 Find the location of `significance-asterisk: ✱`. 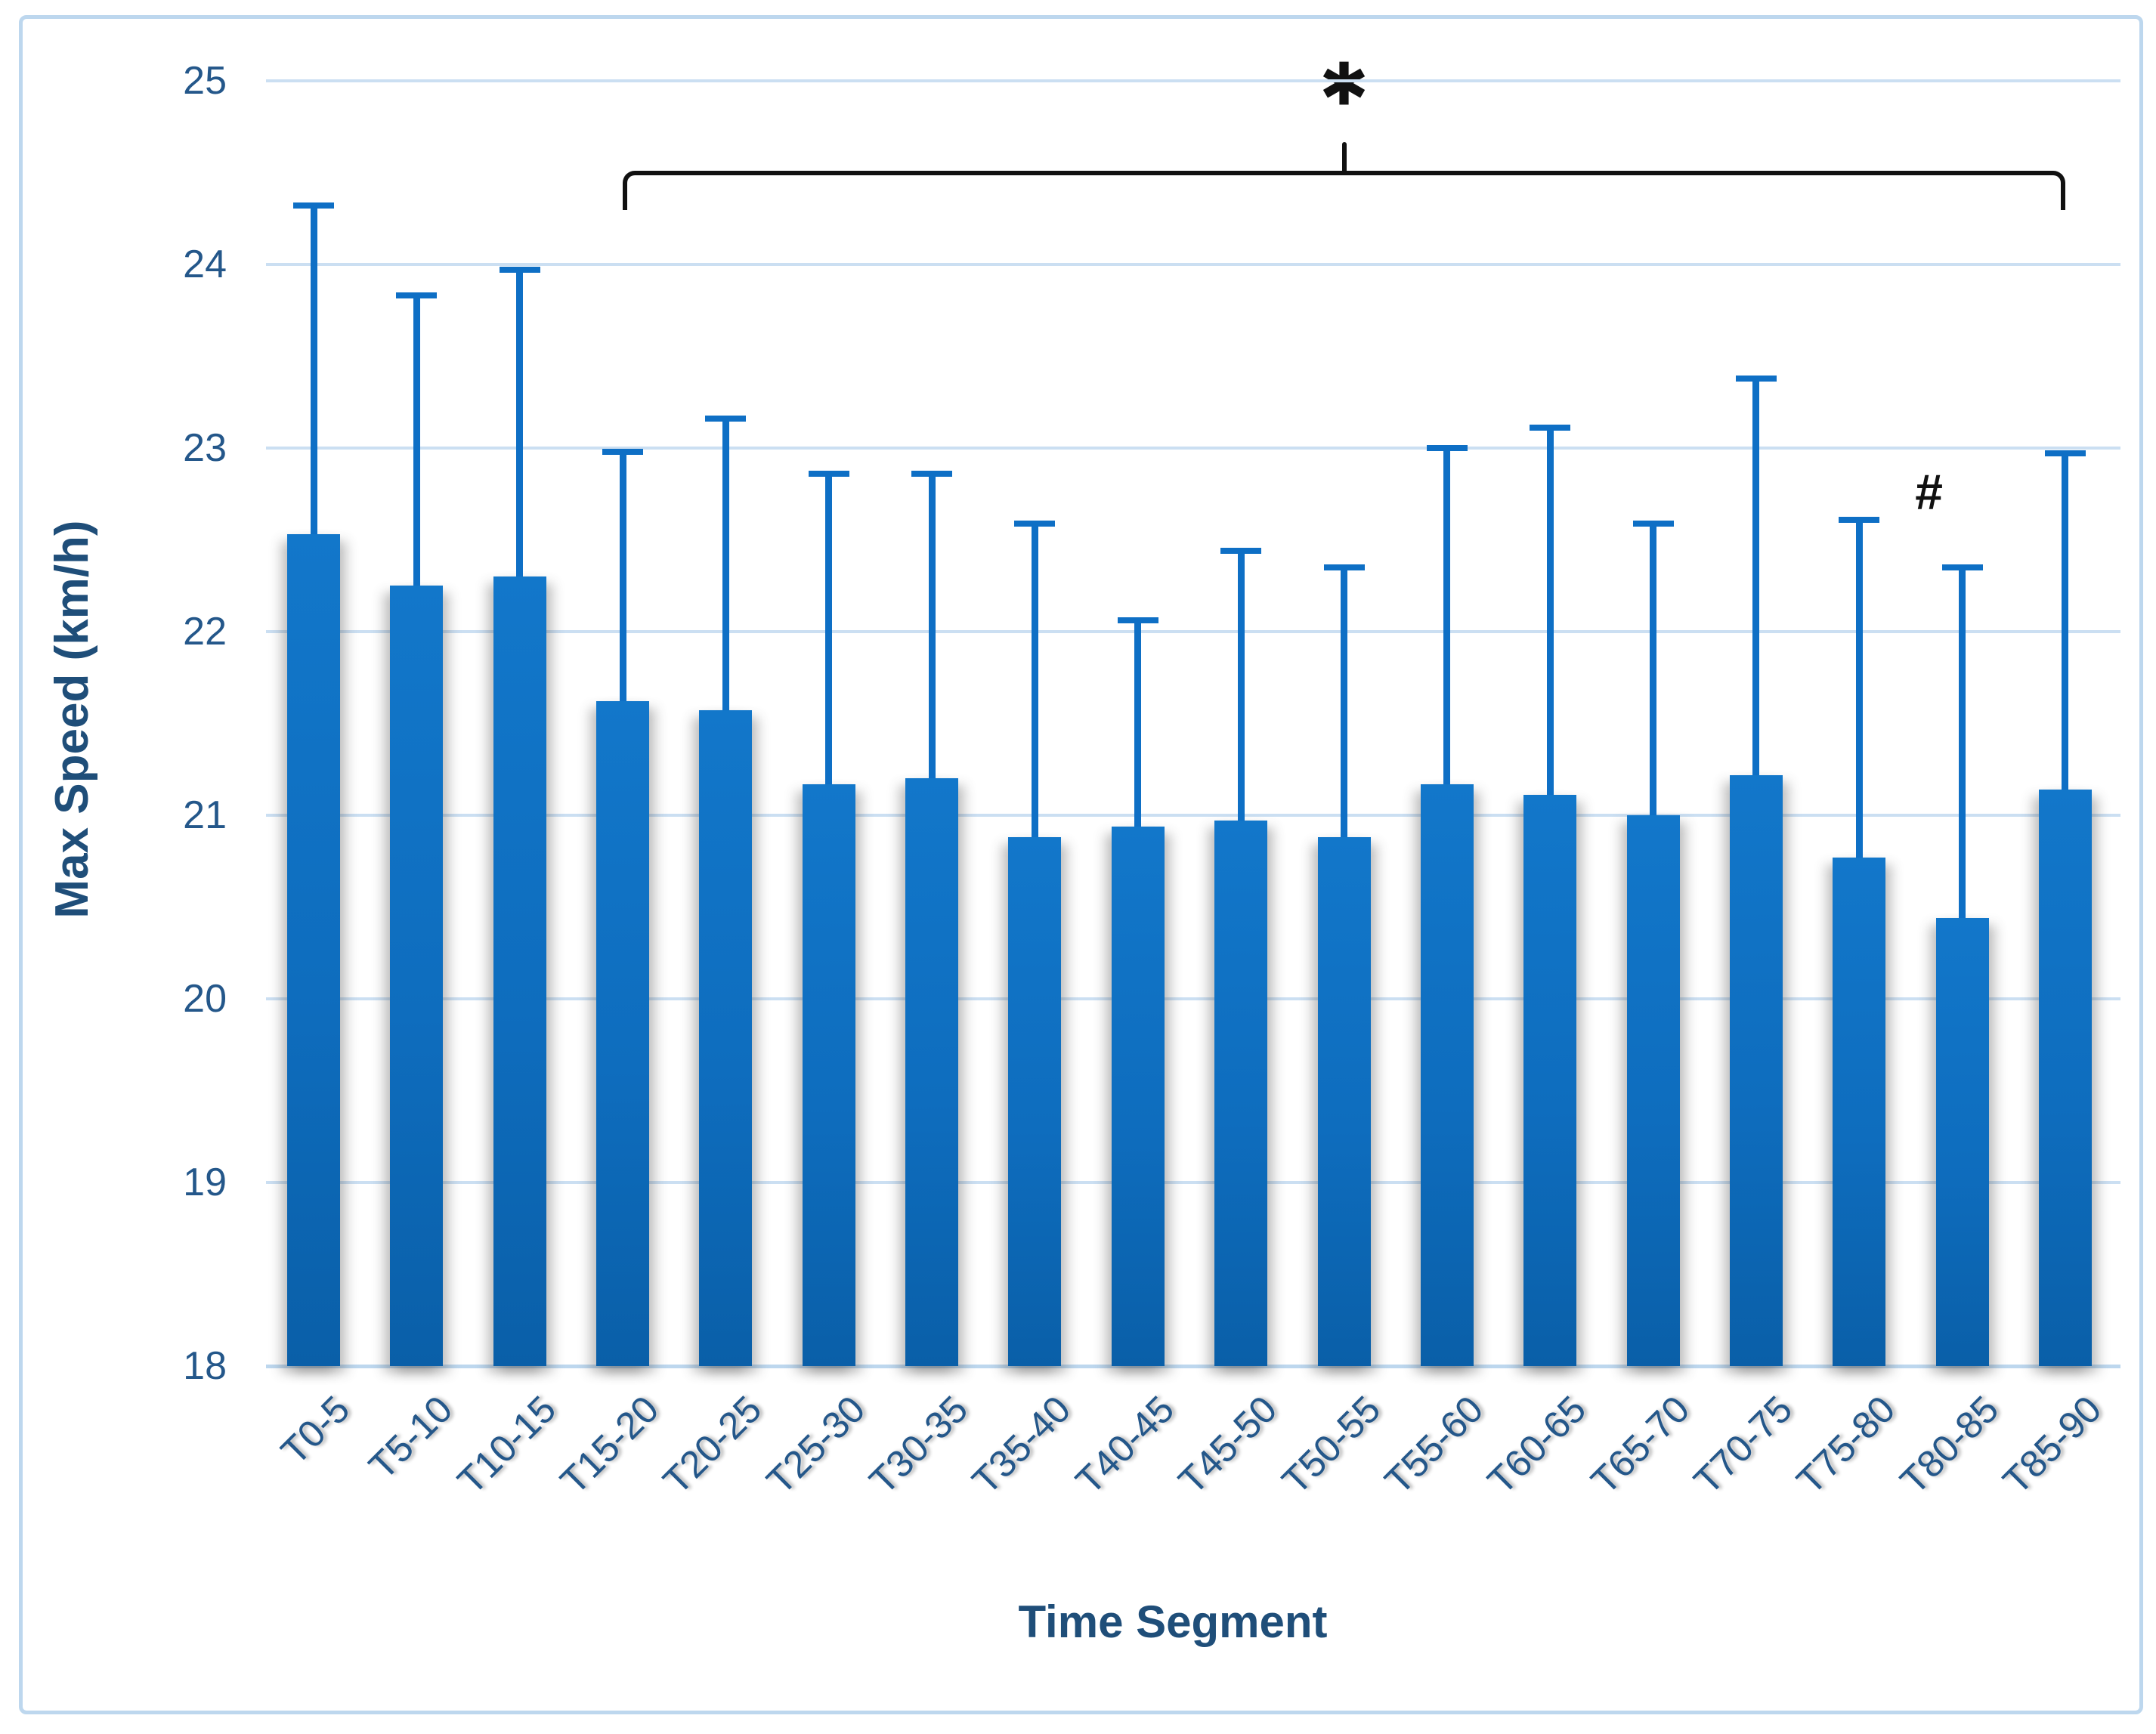

significance-asterisk: ✱ is located at coordinates (1344, 84).